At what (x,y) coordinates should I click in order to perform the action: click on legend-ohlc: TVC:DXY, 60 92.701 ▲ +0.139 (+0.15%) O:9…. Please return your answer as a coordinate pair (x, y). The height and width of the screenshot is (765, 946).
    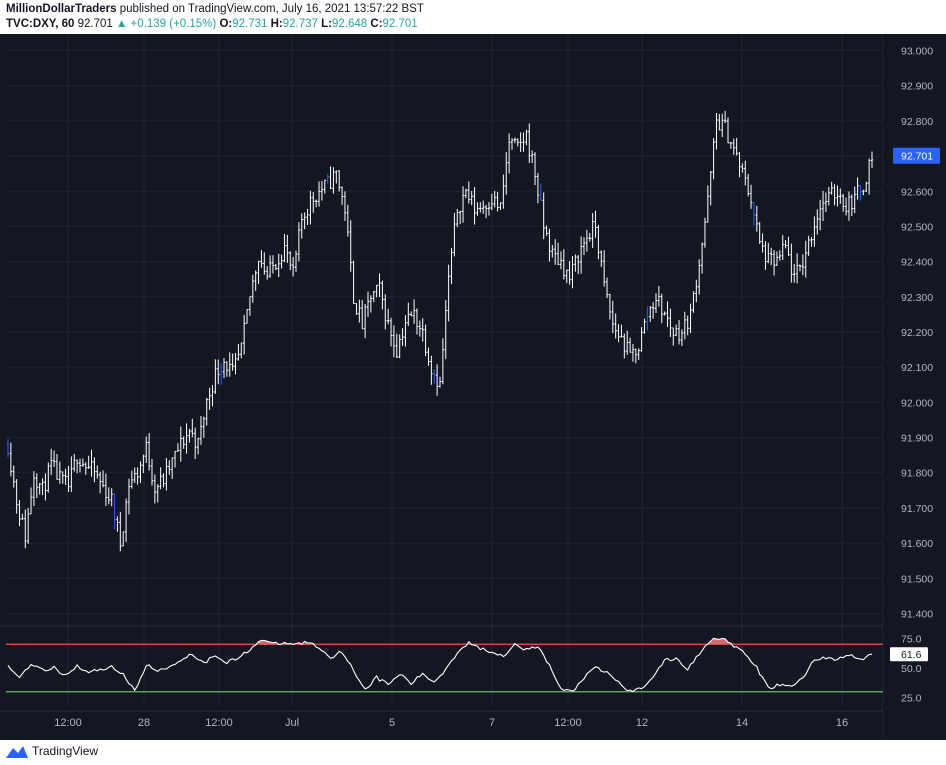
    Looking at the image, I should click on (212, 24).